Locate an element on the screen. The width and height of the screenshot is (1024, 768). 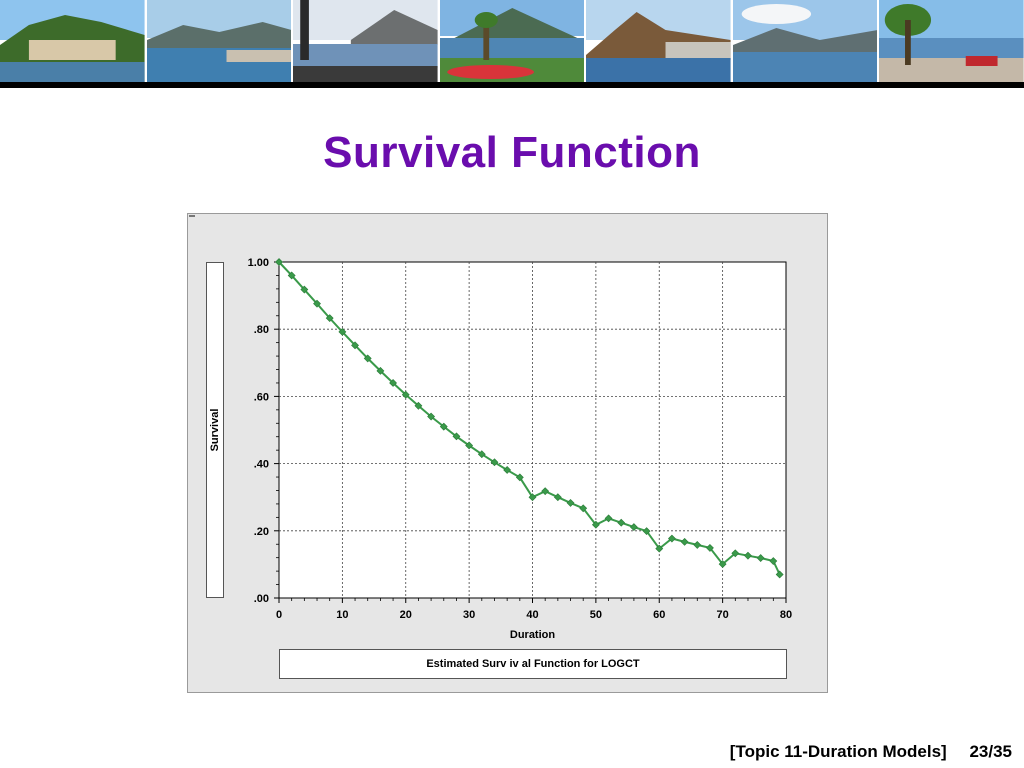
lake-promenade-photo is located at coordinates (366, 41).